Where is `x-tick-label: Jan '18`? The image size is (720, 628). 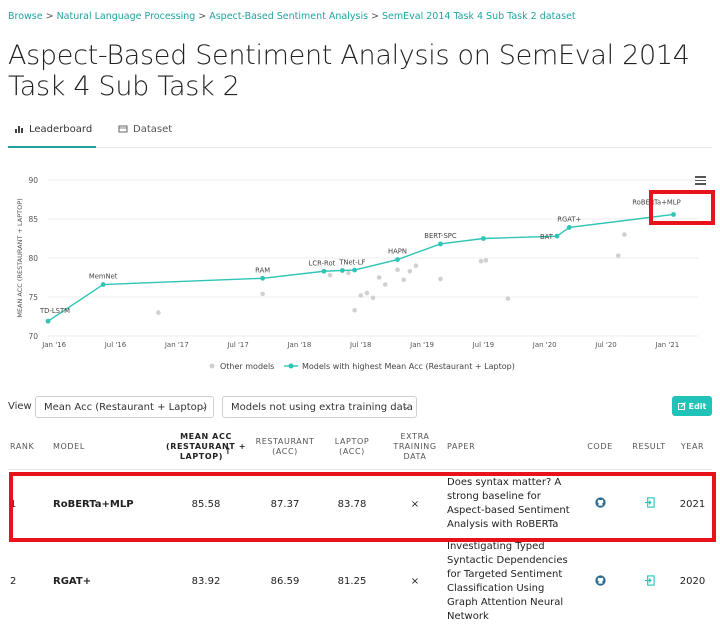 x-tick-label: Jan '18 is located at coordinates (298, 345).